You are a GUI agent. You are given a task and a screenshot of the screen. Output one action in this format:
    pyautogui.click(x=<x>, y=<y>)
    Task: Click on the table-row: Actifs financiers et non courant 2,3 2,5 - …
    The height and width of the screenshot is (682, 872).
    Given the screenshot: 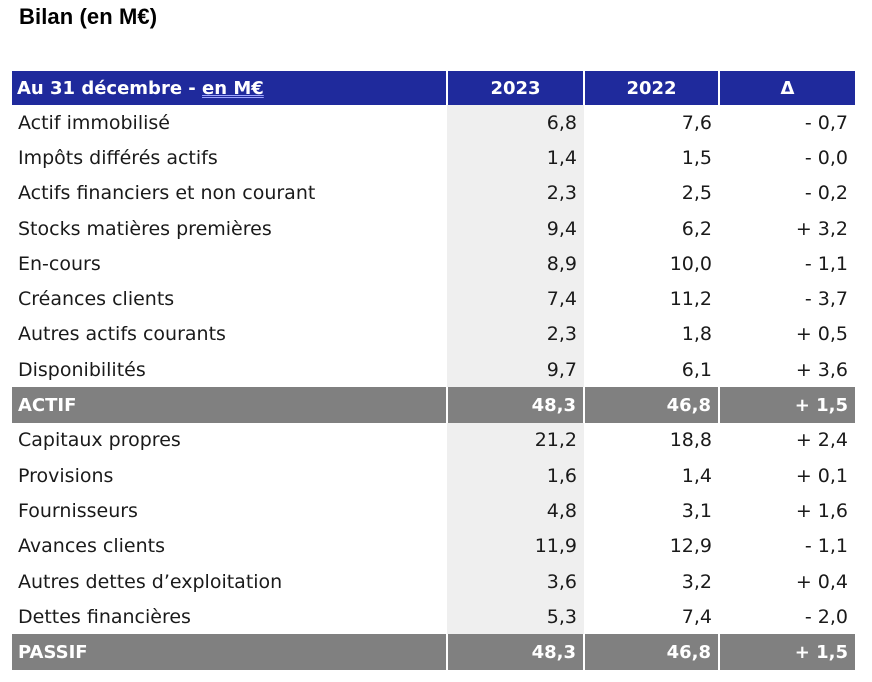 What is the action you would take?
    pyautogui.click(x=433, y=193)
    